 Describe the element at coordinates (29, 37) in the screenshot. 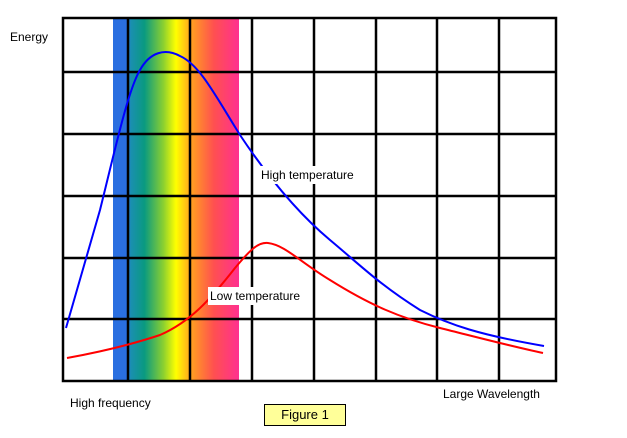

I see `y-axis-label: Energy` at that location.